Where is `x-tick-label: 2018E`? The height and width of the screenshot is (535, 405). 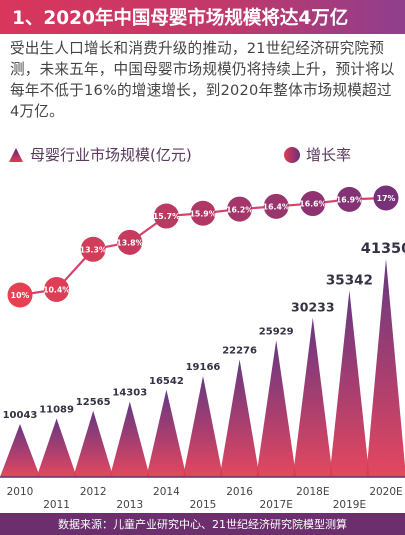
x-tick-label: 2018E is located at coordinates (312, 492).